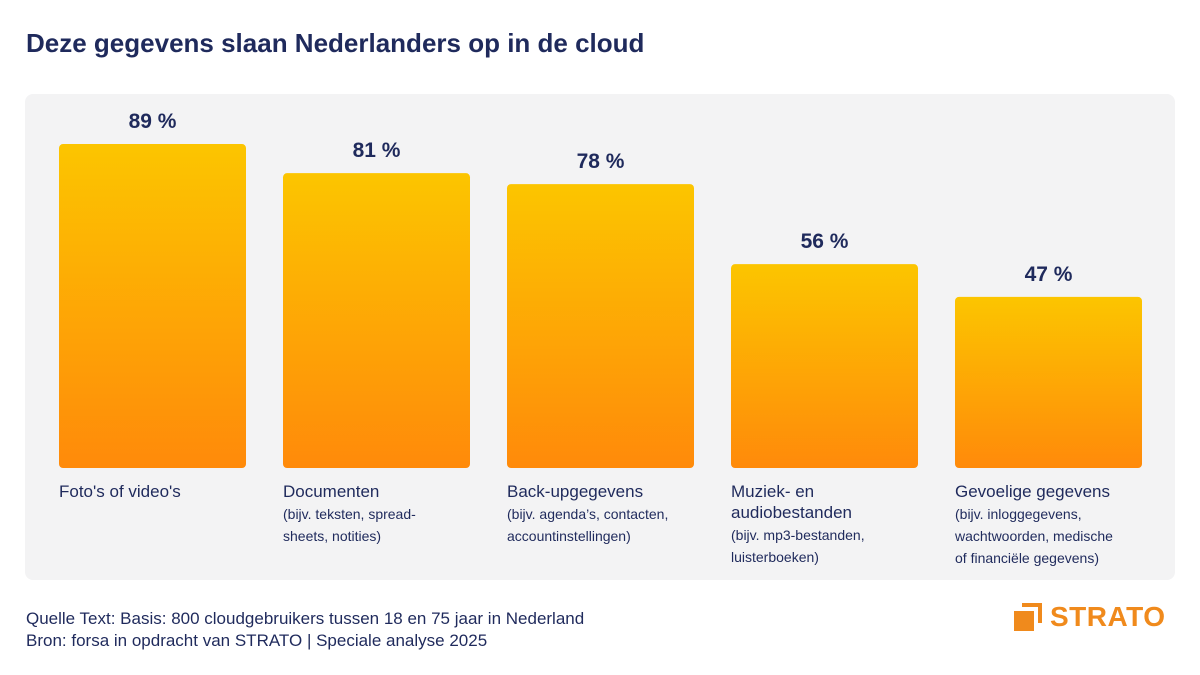 This screenshot has height=675, width=1200. What do you see at coordinates (1049, 274) in the screenshot?
I see `value-label-5: 47 %` at bounding box center [1049, 274].